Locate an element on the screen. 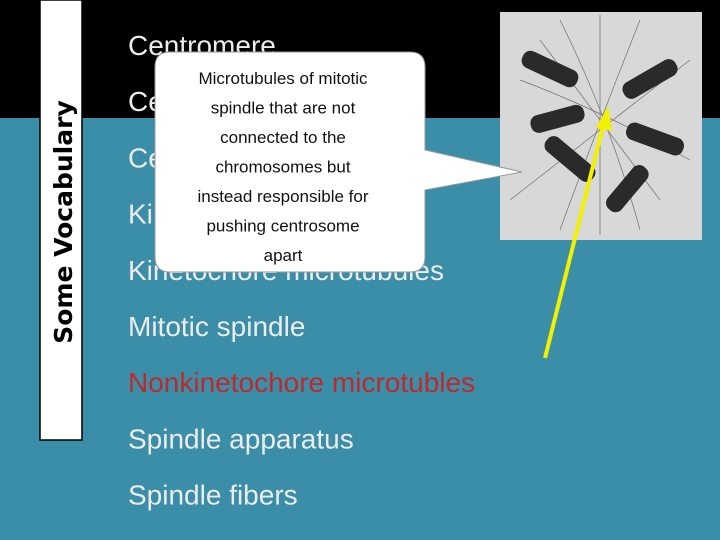 This screenshot has width=720, height=540. callout-line: chromosomes but is located at coordinates (282, 167).